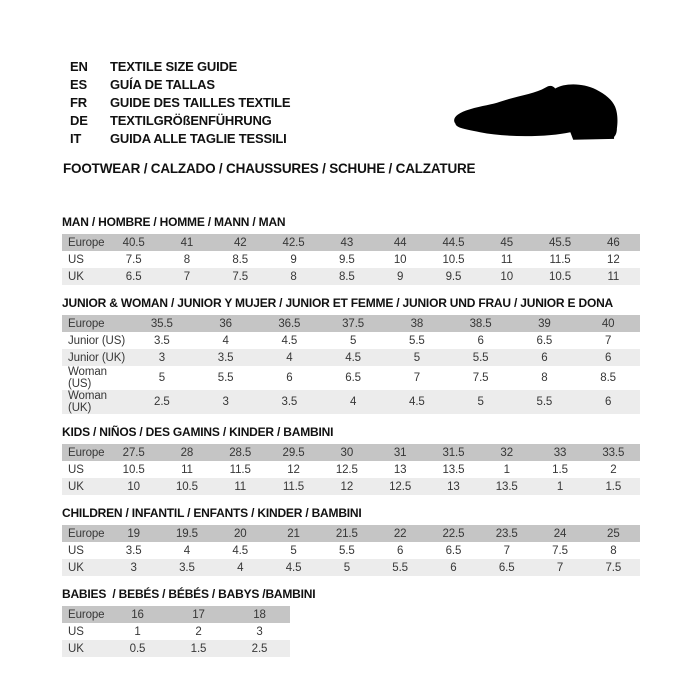 The height and width of the screenshot is (700, 700). I want to click on size-cell: 12, so click(613, 259).